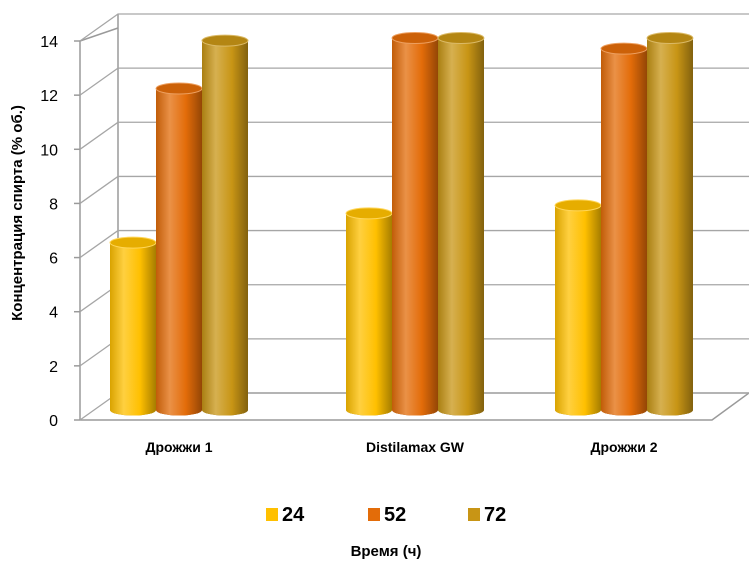 Image resolution: width=749 pixels, height=564 pixels. What do you see at coordinates (17, 213) in the screenshot?
I see `y-axis-title: Концентрация спирта (% об.)` at bounding box center [17, 213].